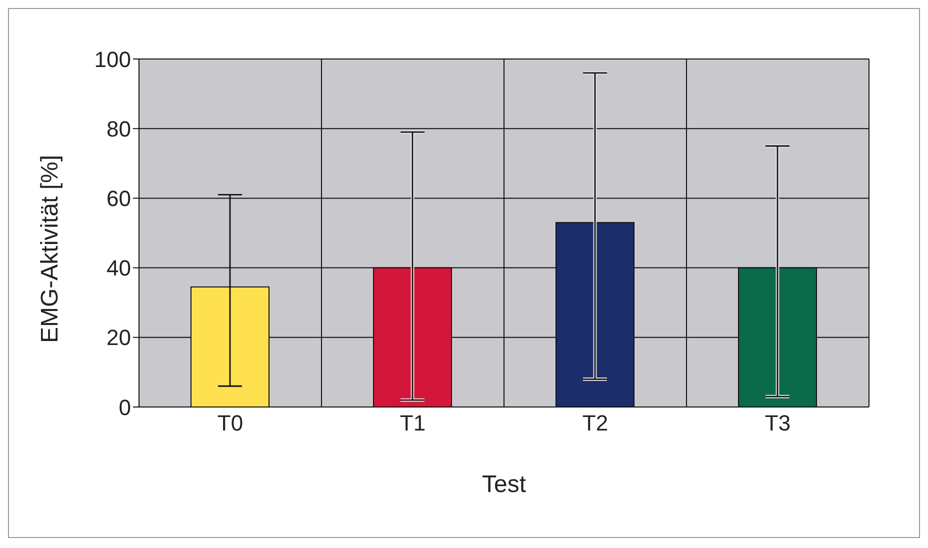 Image resolution: width=928 pixels, height=548 pixels. I want to click on x-tick-label: T0, so click(230, 423).